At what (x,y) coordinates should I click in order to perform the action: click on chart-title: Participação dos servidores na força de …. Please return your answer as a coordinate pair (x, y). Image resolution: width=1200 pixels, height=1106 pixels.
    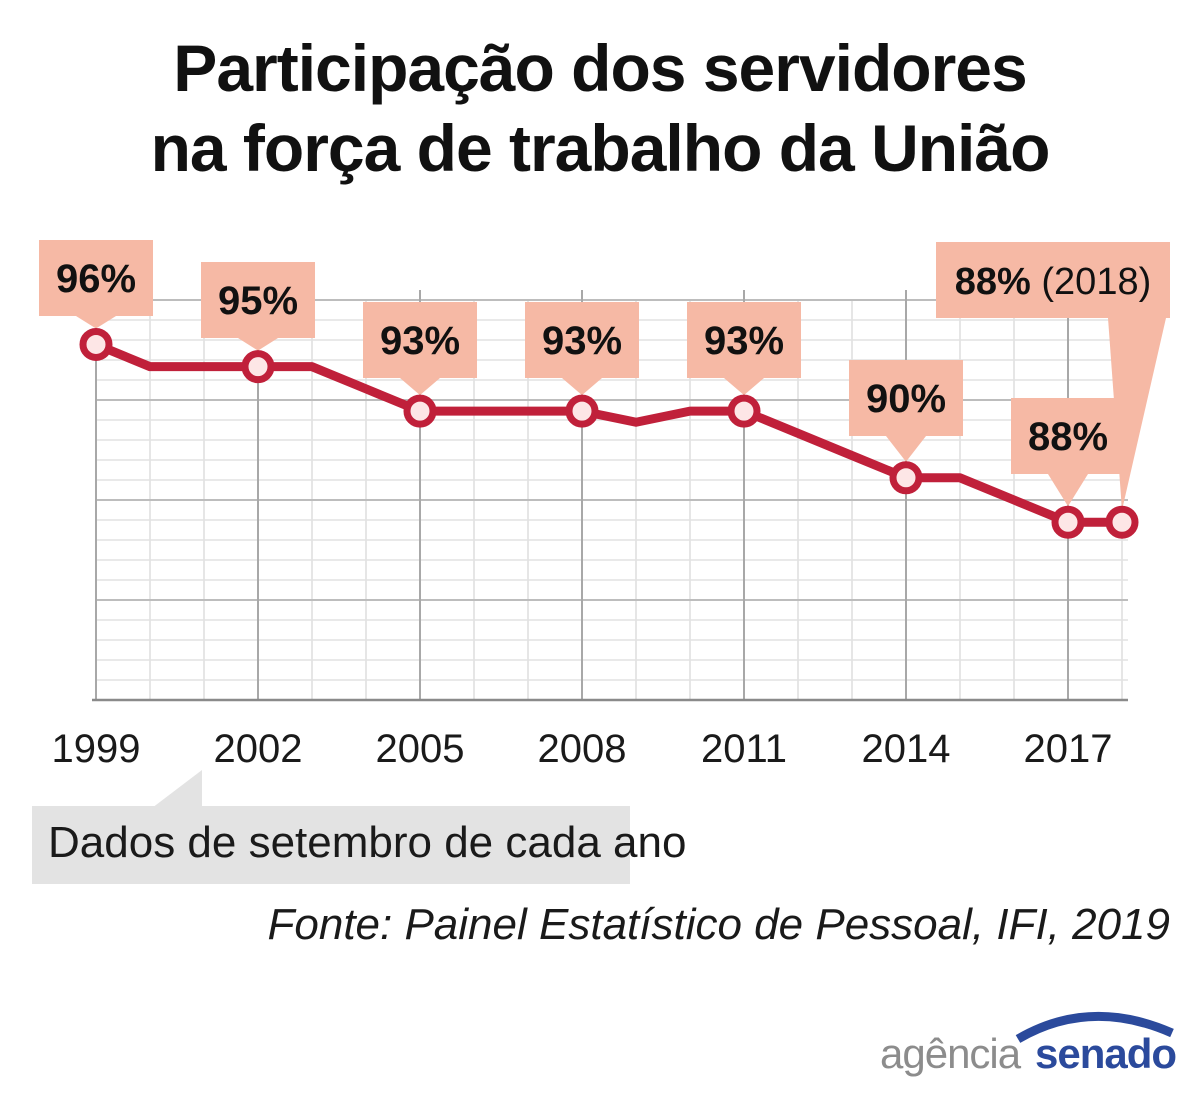
    Looking at the image, I should click on (600, 108).